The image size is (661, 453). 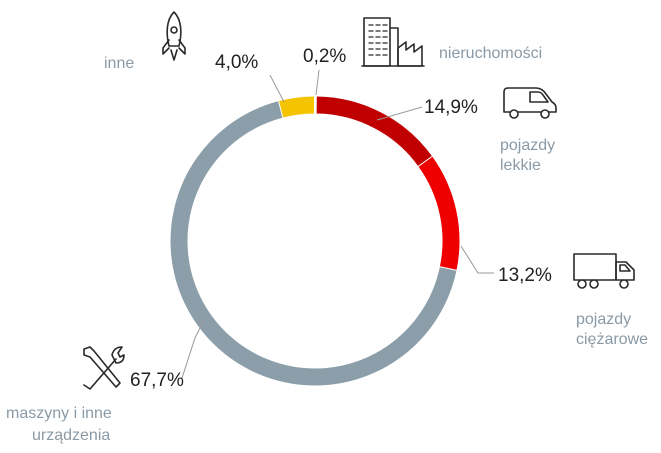 I want to click on category-label-pojazdy-lekkie-line2: lekkie, so click(x=520, y=165).